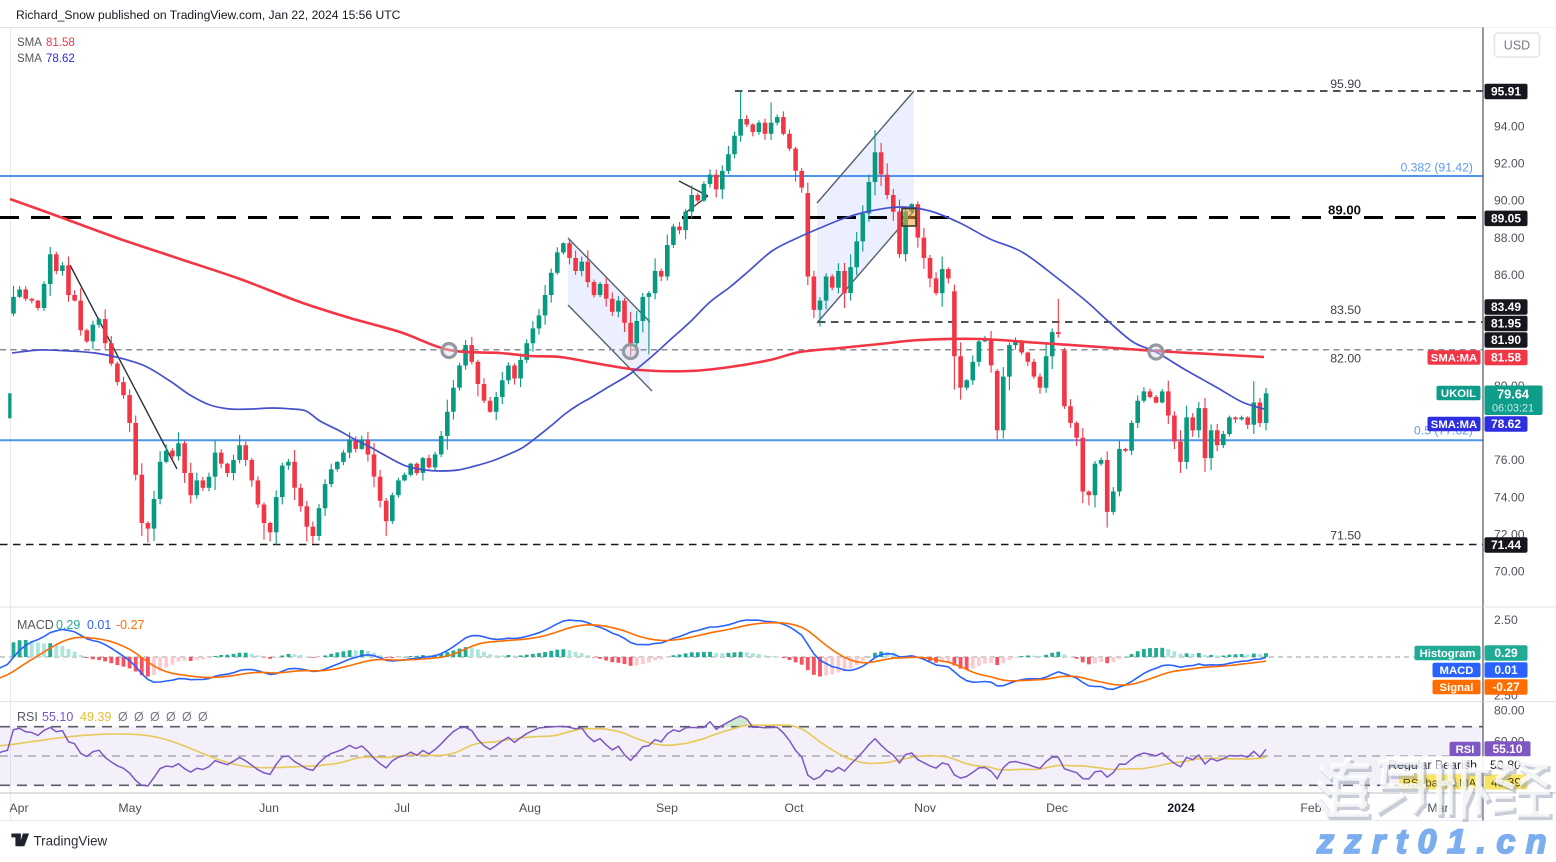 Image resolution: width=1556 pixels, height=862 pixels. What do you see at coordinates (1509, 164) in the screenshot?
I see `svg-text: 92.00` at bounding box center [1509, 164].